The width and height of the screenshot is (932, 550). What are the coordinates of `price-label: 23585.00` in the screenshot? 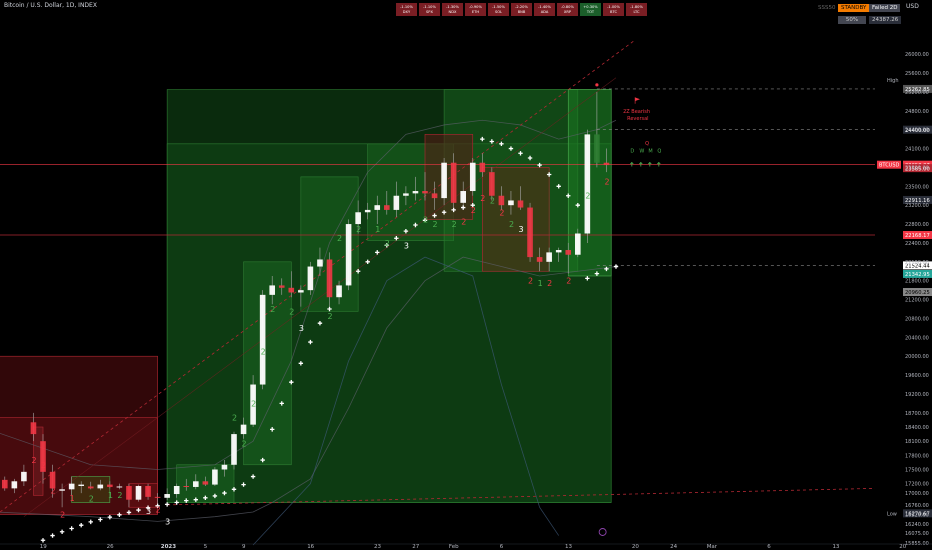 It's located at (917, 169).